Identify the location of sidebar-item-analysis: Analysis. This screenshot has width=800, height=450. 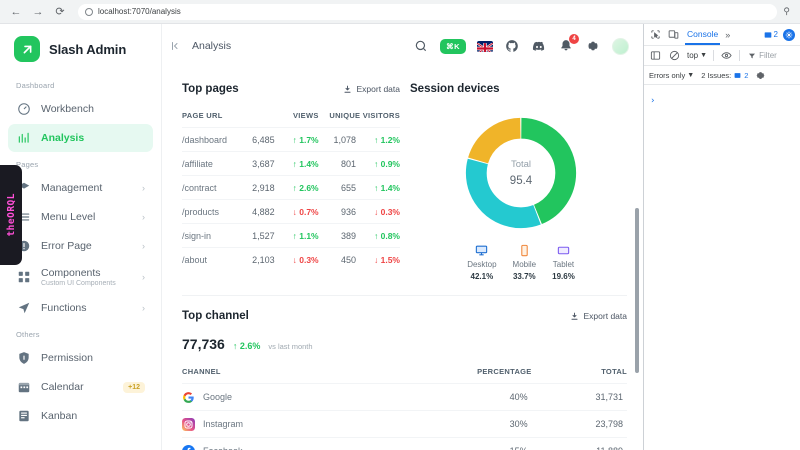
(80, 138).